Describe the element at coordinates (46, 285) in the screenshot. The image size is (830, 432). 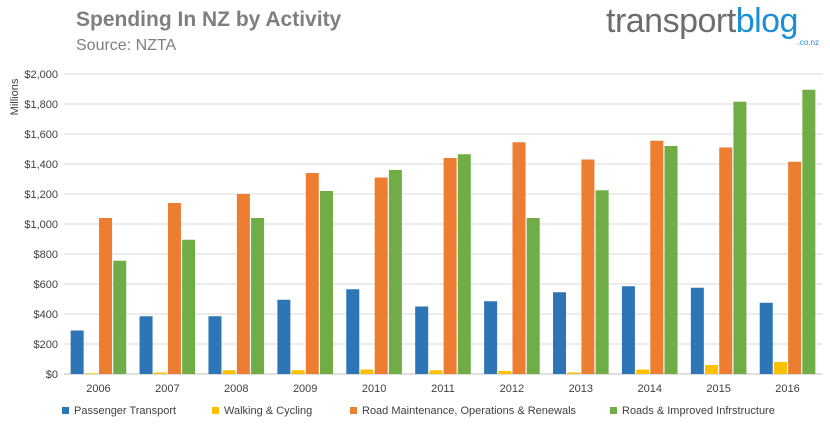
I see `y-tick-label: $600` at that location.